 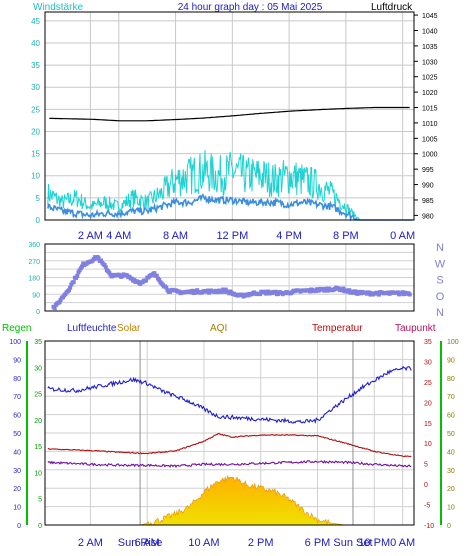 What do you see at coordinates (38, 447) in the screenshot?
I see `humidity-tick-label: 15` at bounding box center [38, 447].